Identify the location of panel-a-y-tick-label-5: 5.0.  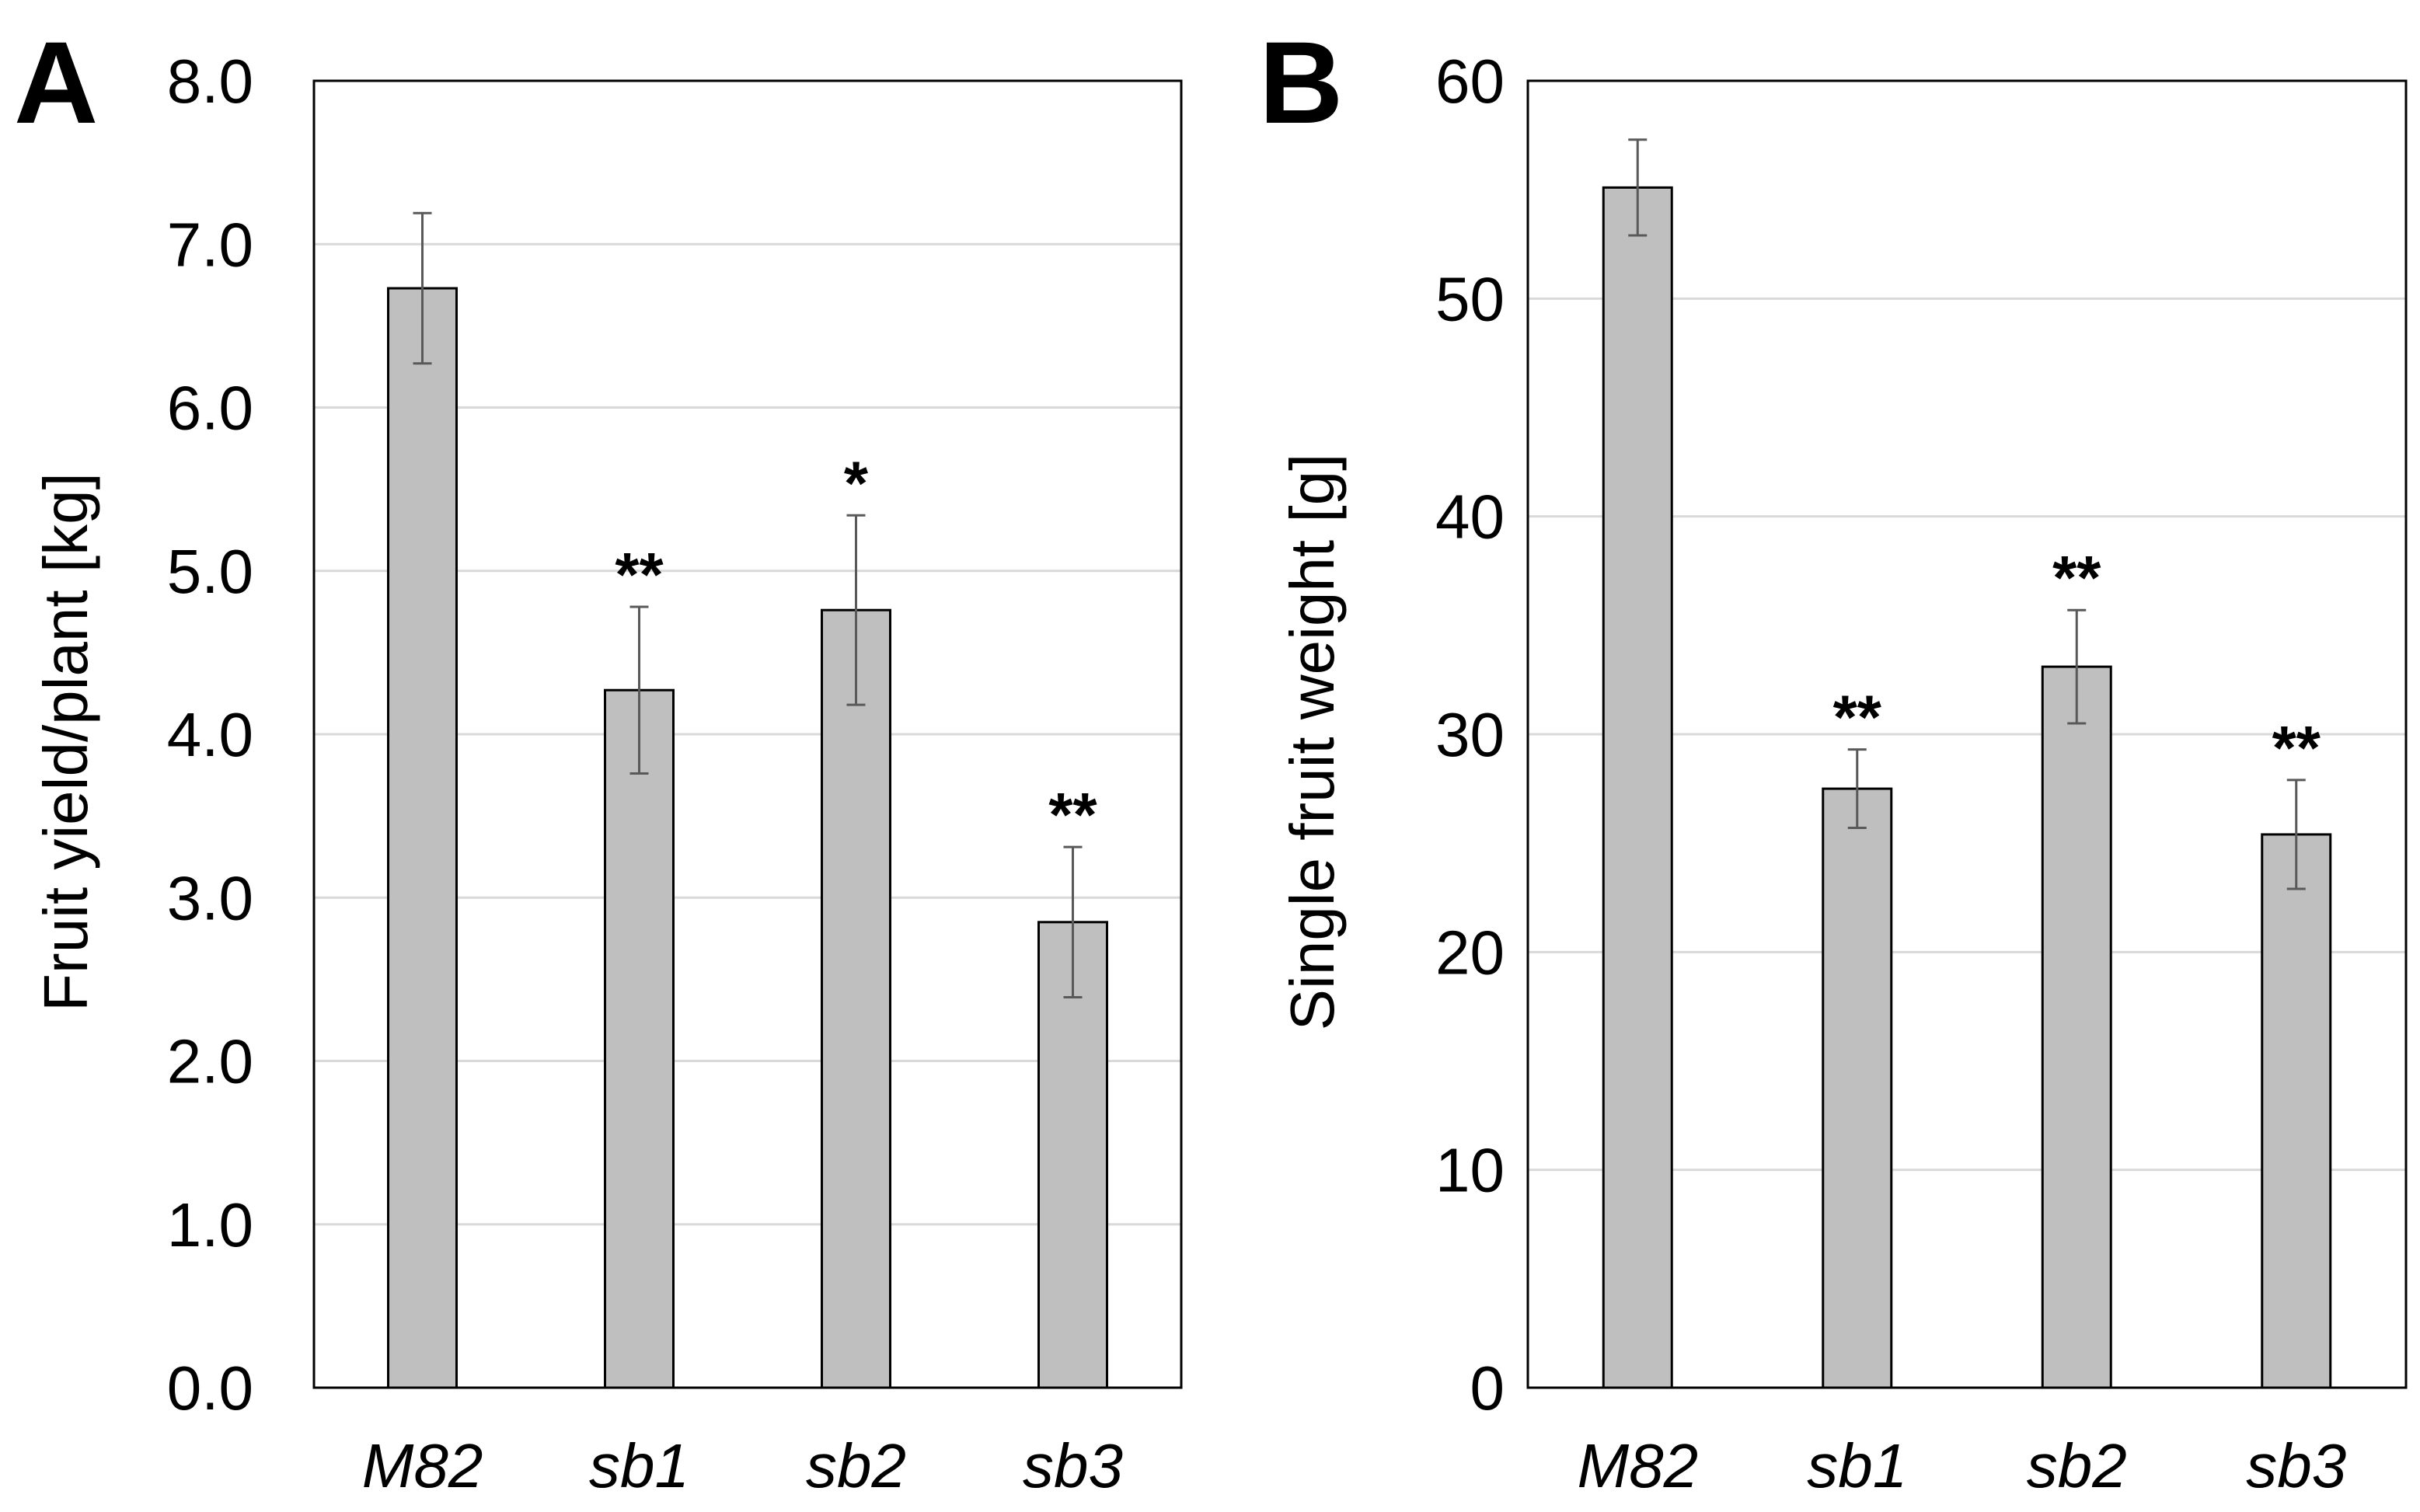
(210, 571).